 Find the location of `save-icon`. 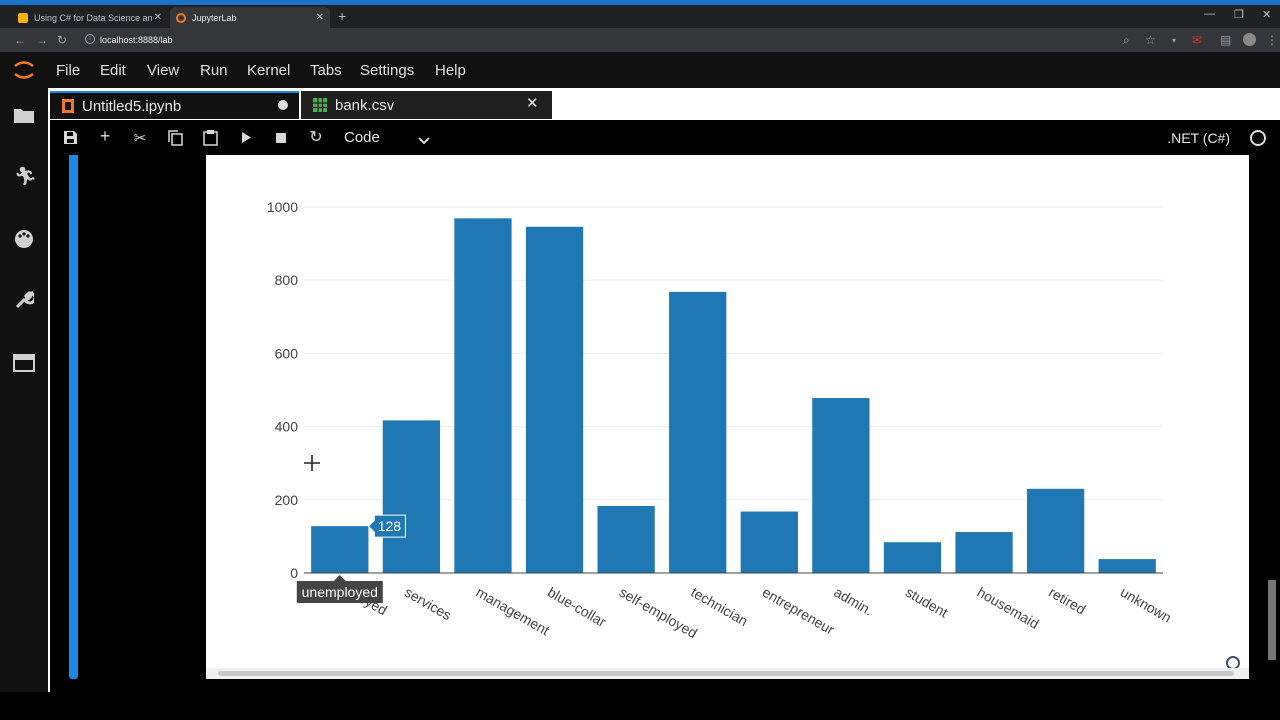

save-icon is located at coordinates (70, 137).